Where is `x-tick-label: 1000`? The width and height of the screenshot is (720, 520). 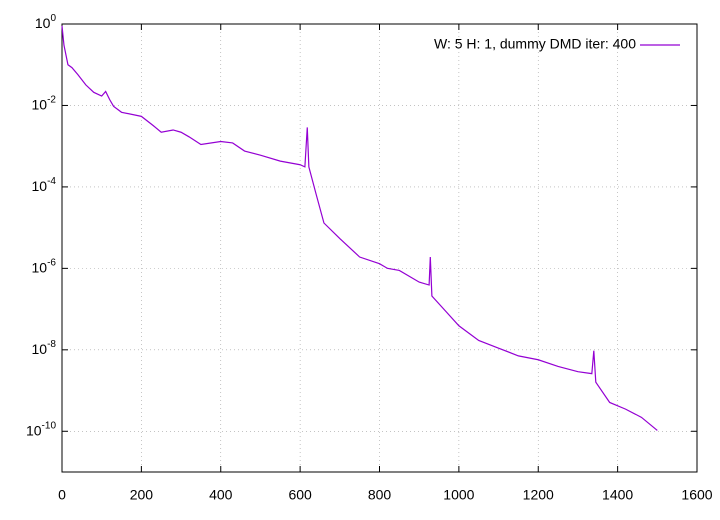 x-tick-label: 1000 is located at coordinates (458, 495).